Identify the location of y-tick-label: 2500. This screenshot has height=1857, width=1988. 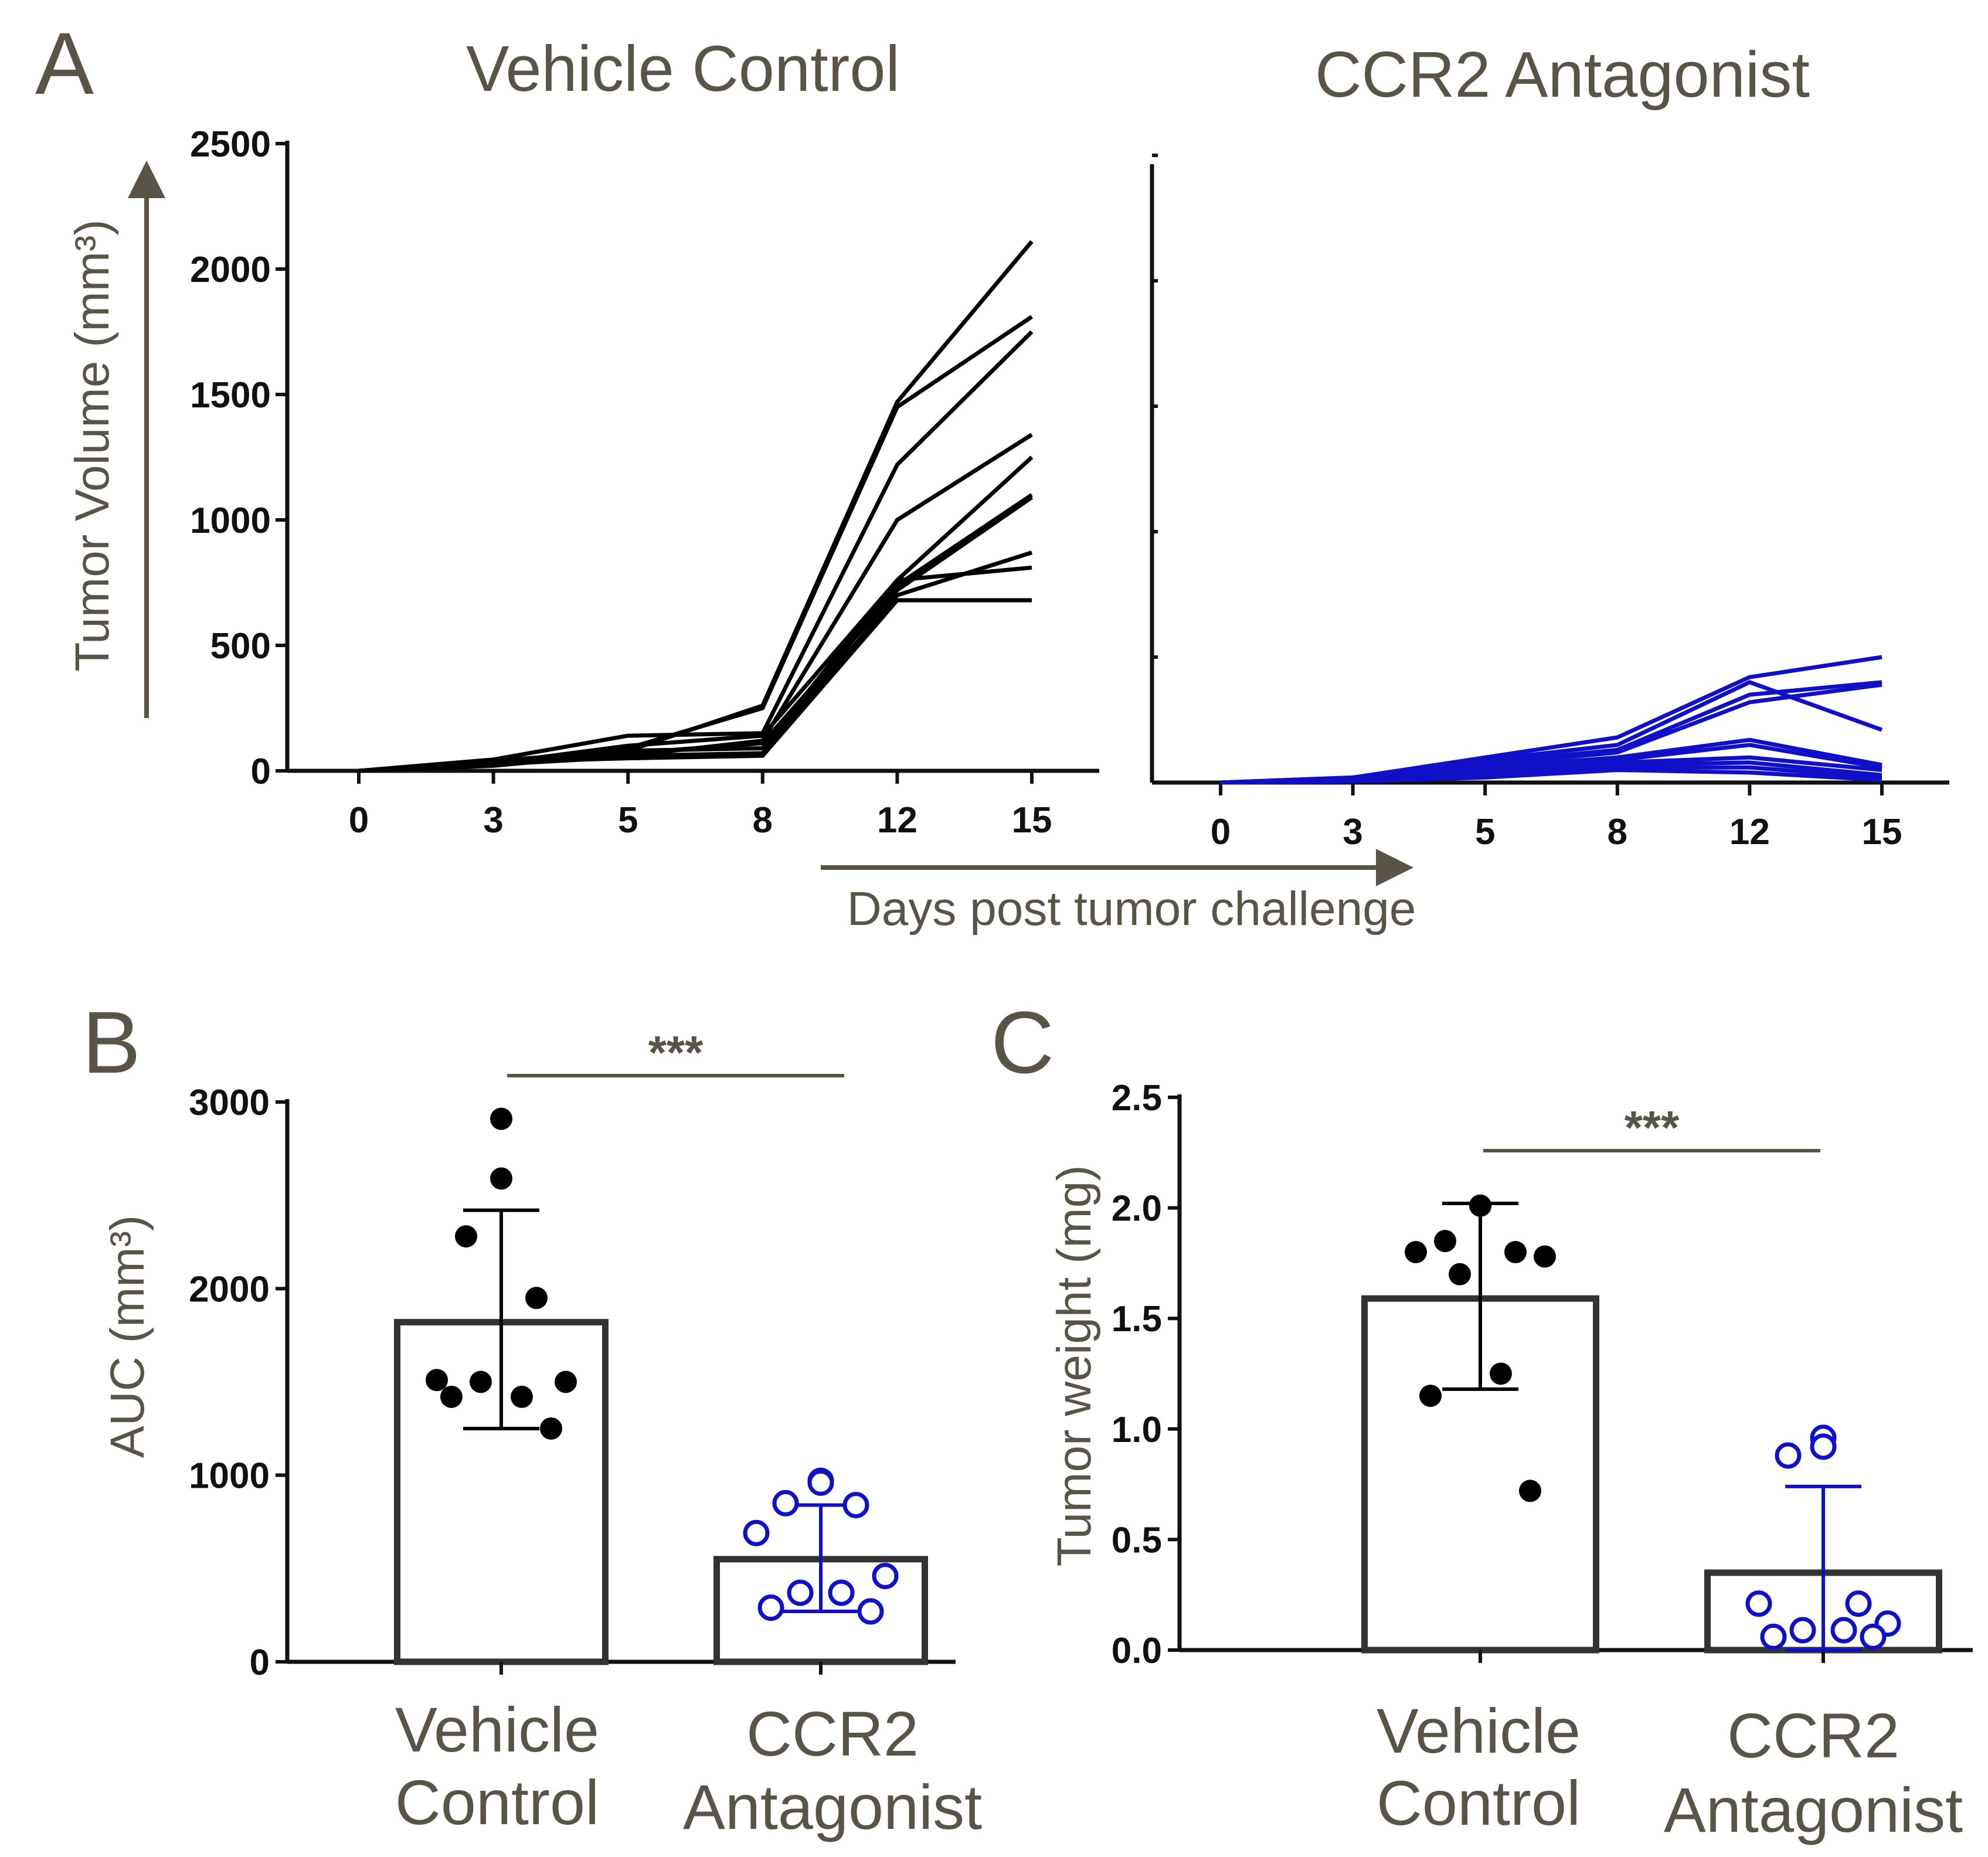
(230, 144).